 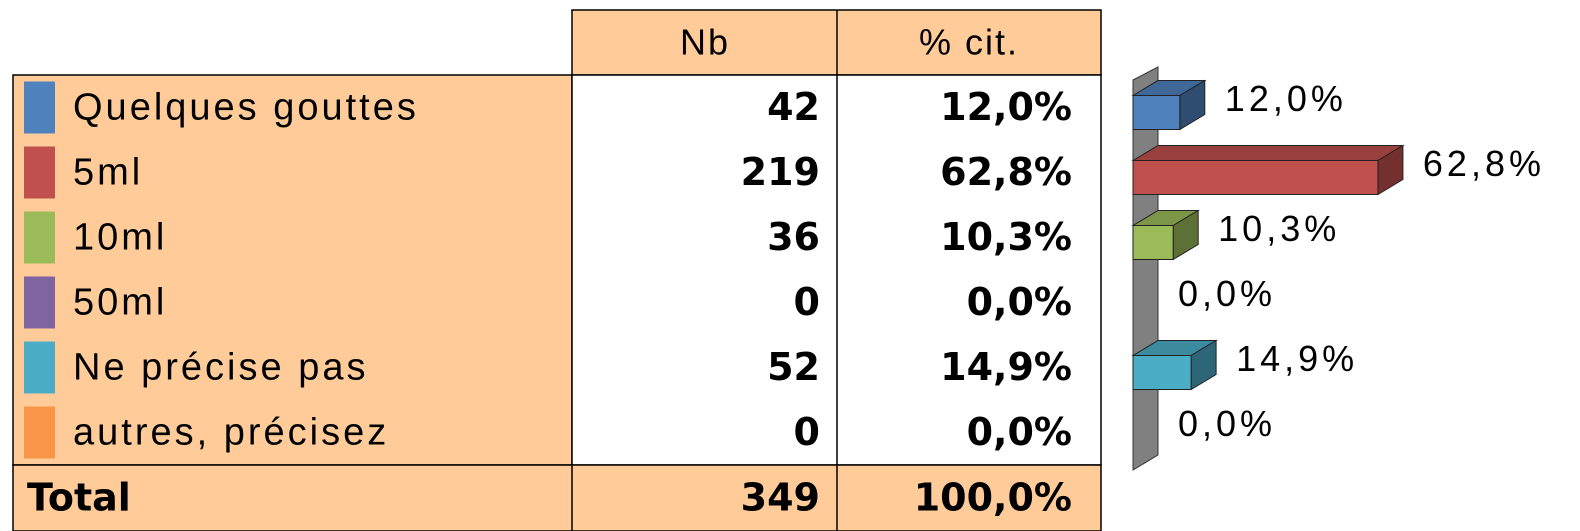 What do you see at coordinates (780, 498) in the screenshot?
I see `total-count: 349` at bounding box center [780, 498].